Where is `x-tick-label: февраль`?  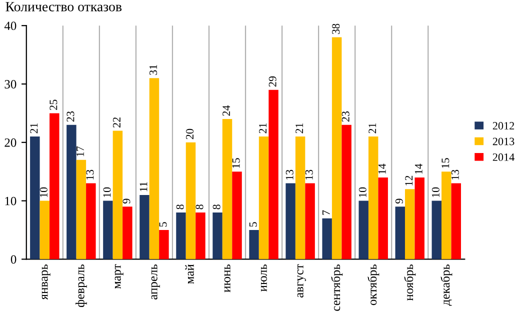
x-tick-label: февраль is located at coordinates (81, 286).